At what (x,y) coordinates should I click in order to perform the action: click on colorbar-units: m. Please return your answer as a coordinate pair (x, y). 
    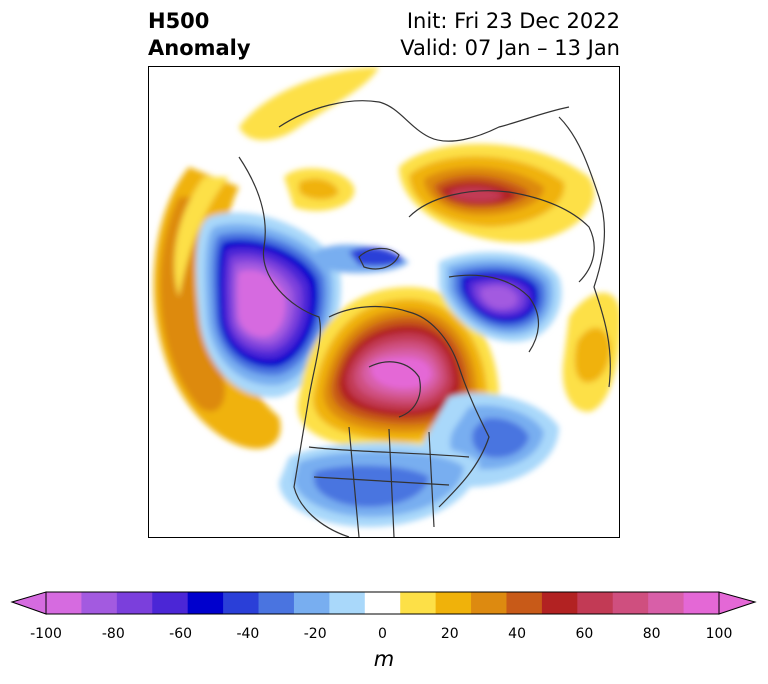
    Looking at the image, I should click on (384, 659).